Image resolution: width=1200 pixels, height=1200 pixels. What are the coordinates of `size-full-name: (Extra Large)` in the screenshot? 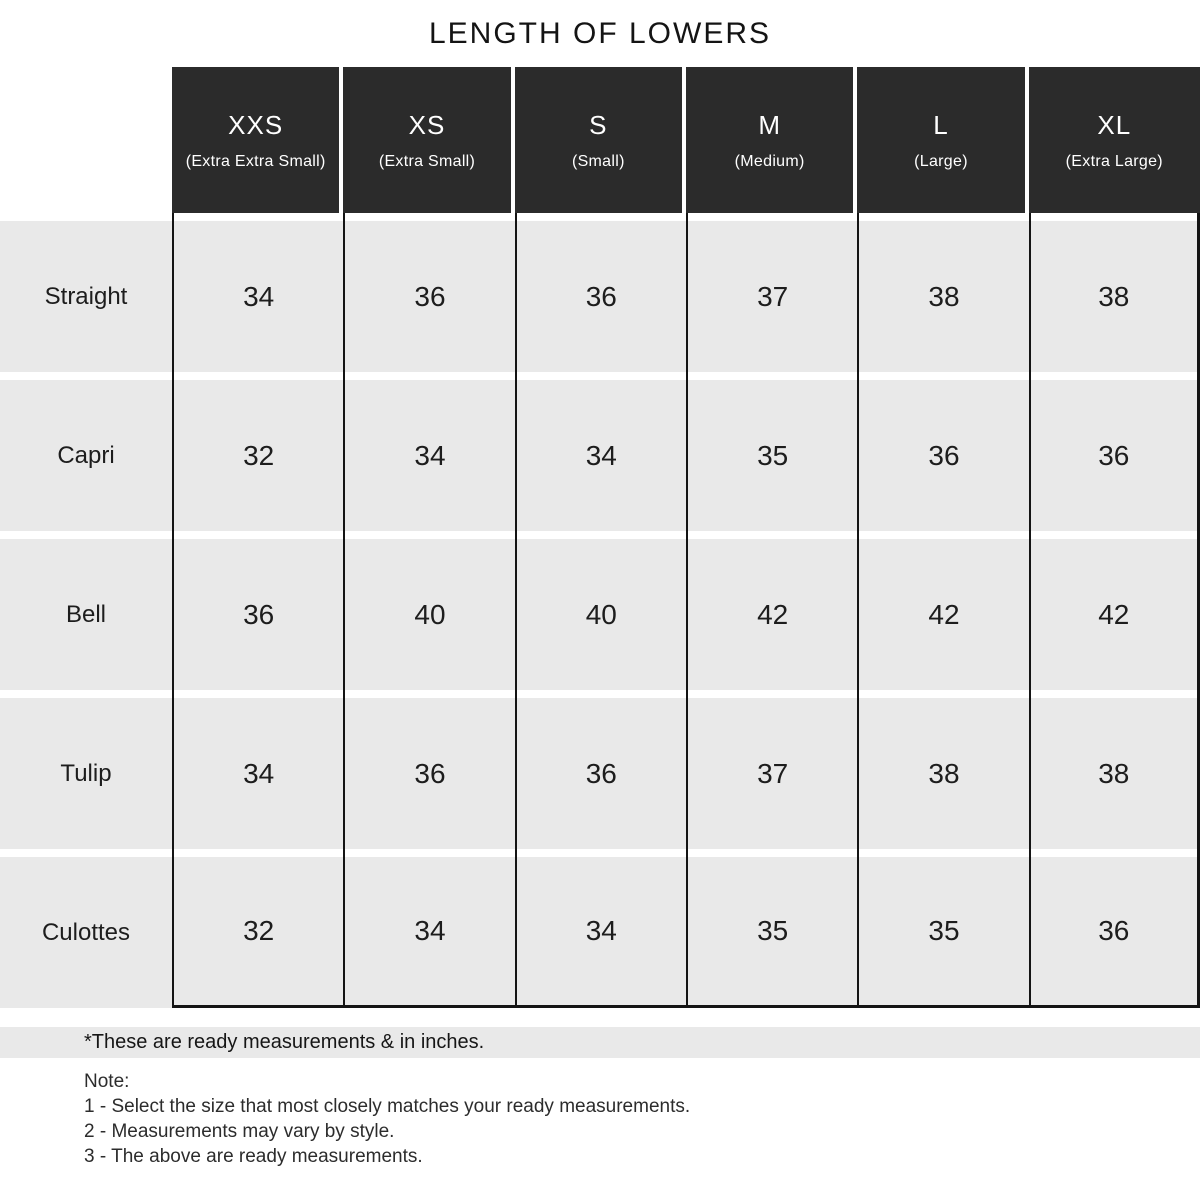 It's located at (1114, 161).